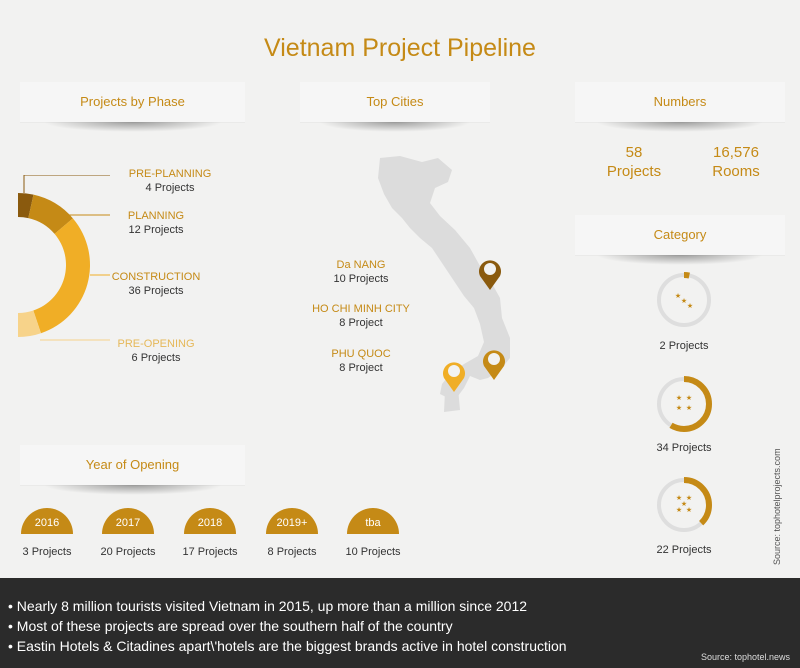 This screenshot has width=800, height=668. What do you see at coordinates (156, 277) in the screenshot?
I see `phase-name: CONSTRUCTION` at bounding box center [156, 277].